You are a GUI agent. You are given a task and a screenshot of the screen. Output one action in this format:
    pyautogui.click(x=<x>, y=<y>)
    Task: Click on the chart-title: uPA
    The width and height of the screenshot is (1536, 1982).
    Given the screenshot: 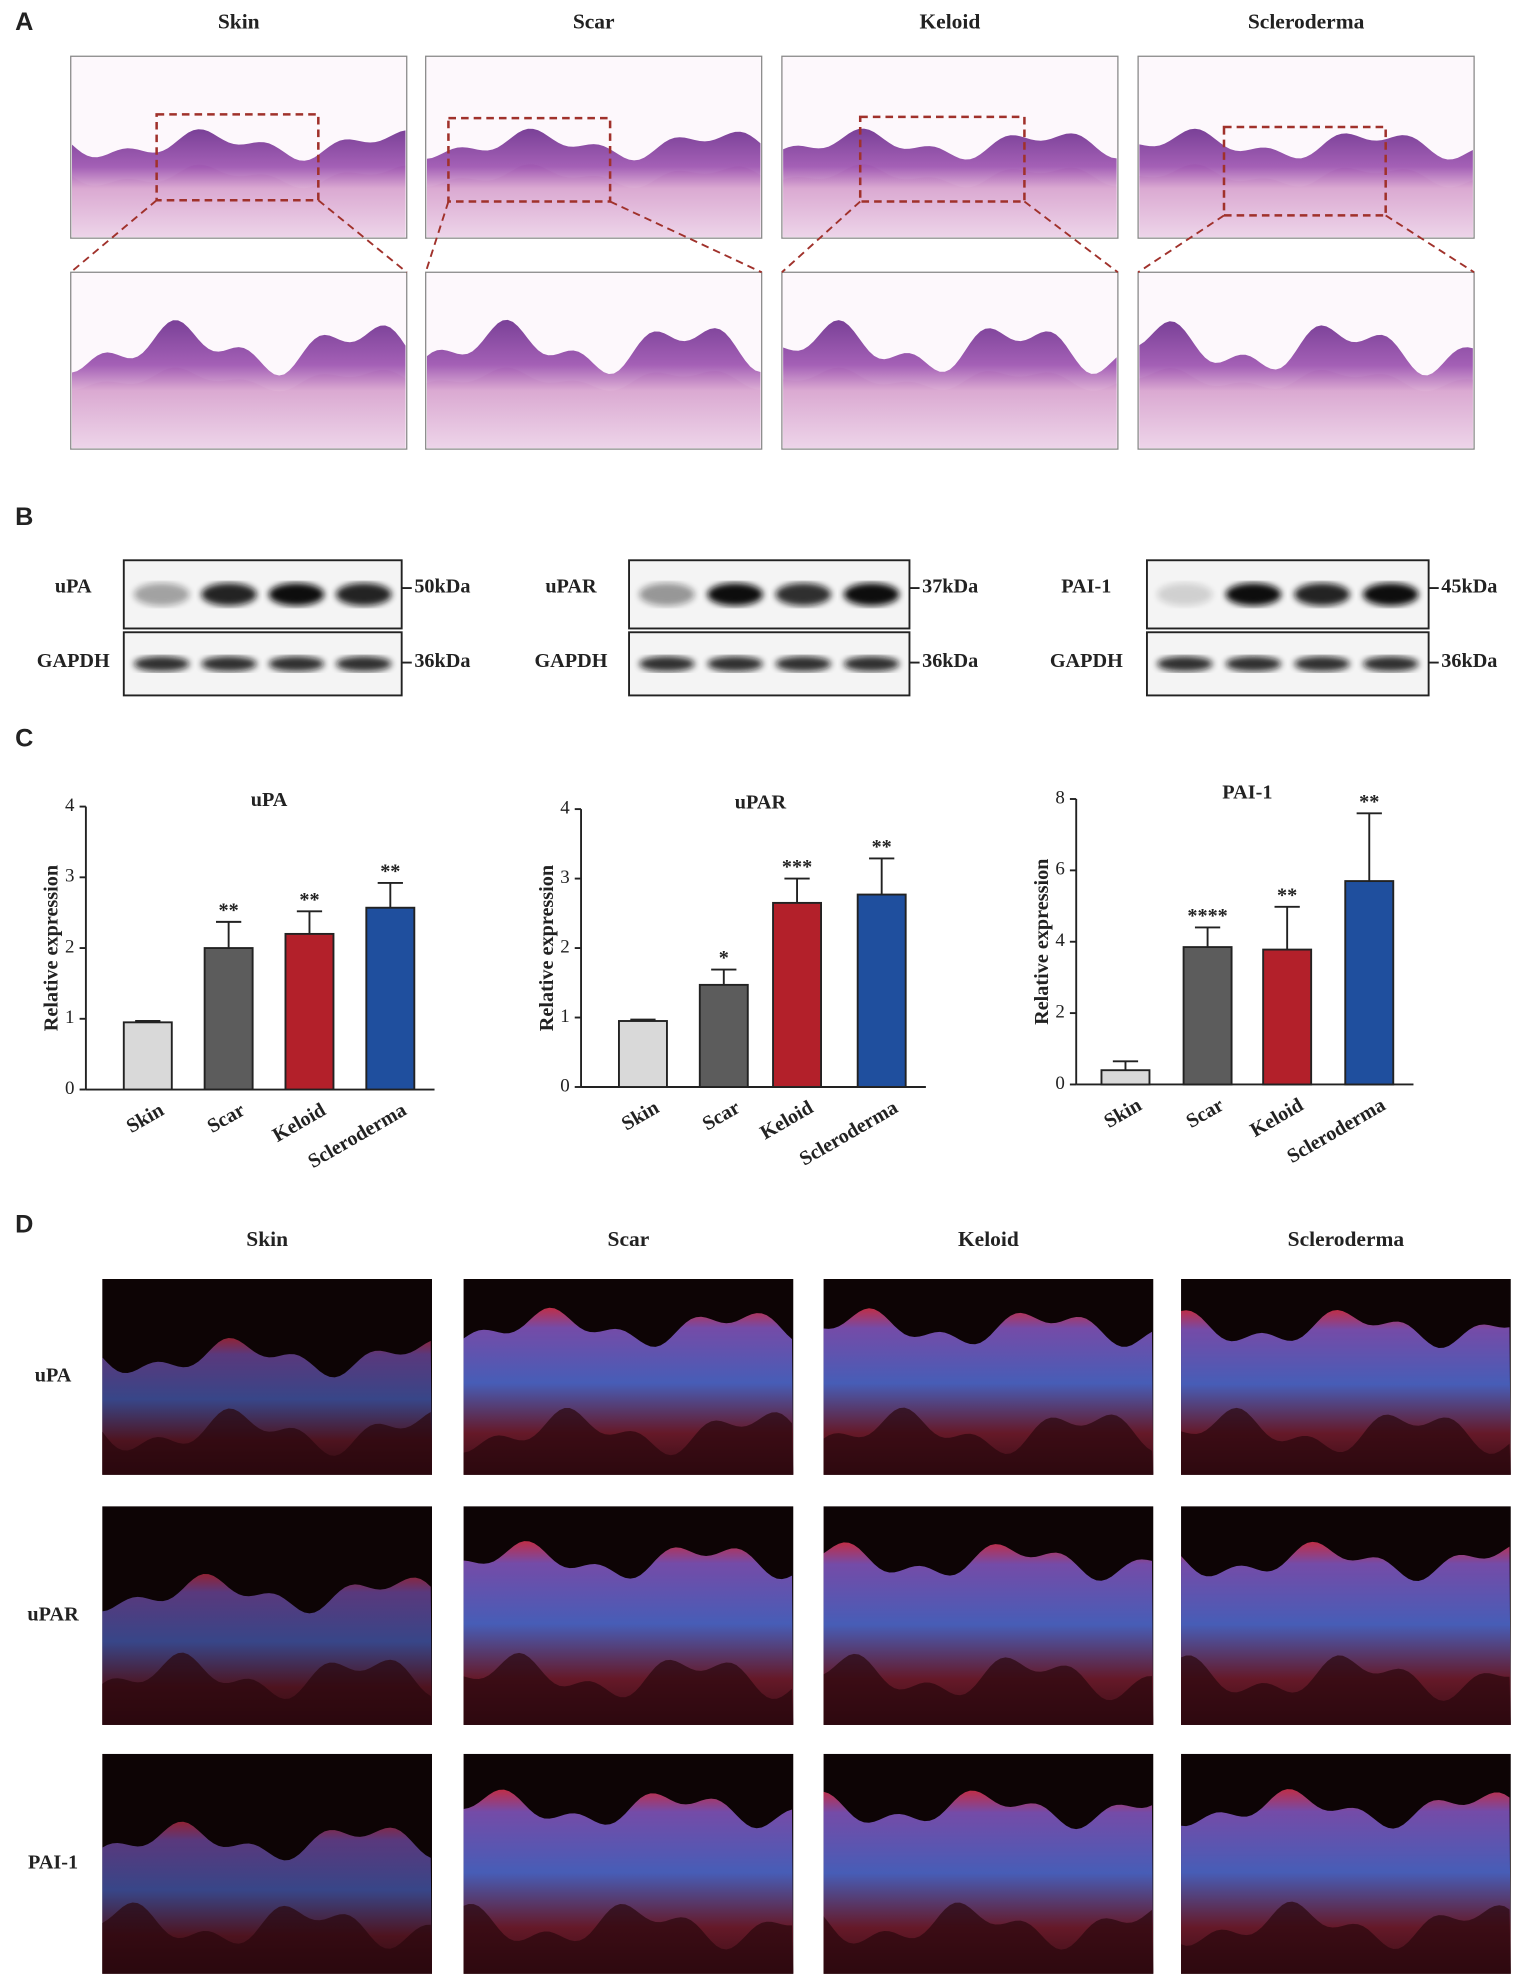 What is the action you would take?
    pyautogui.click(x=269, y=800)
    